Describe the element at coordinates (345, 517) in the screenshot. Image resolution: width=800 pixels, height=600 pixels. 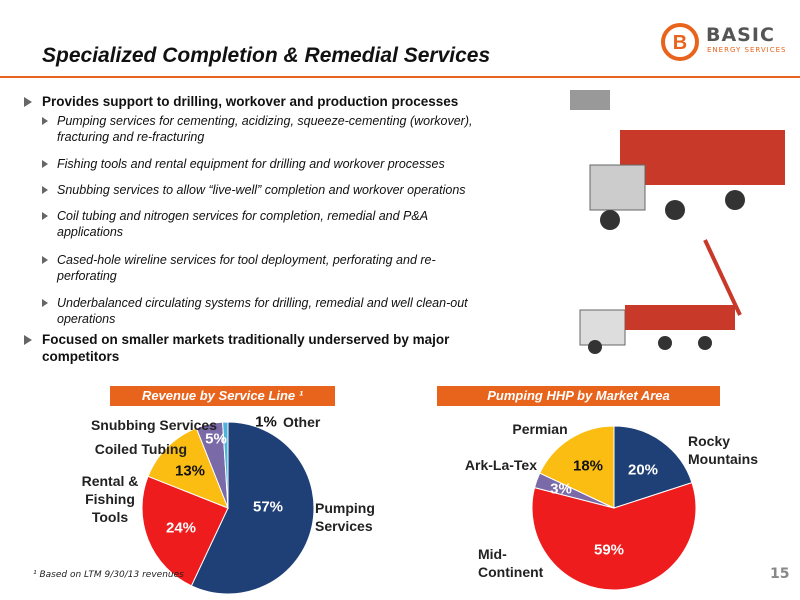
I see `slice-label: Pumping Services` at that location.